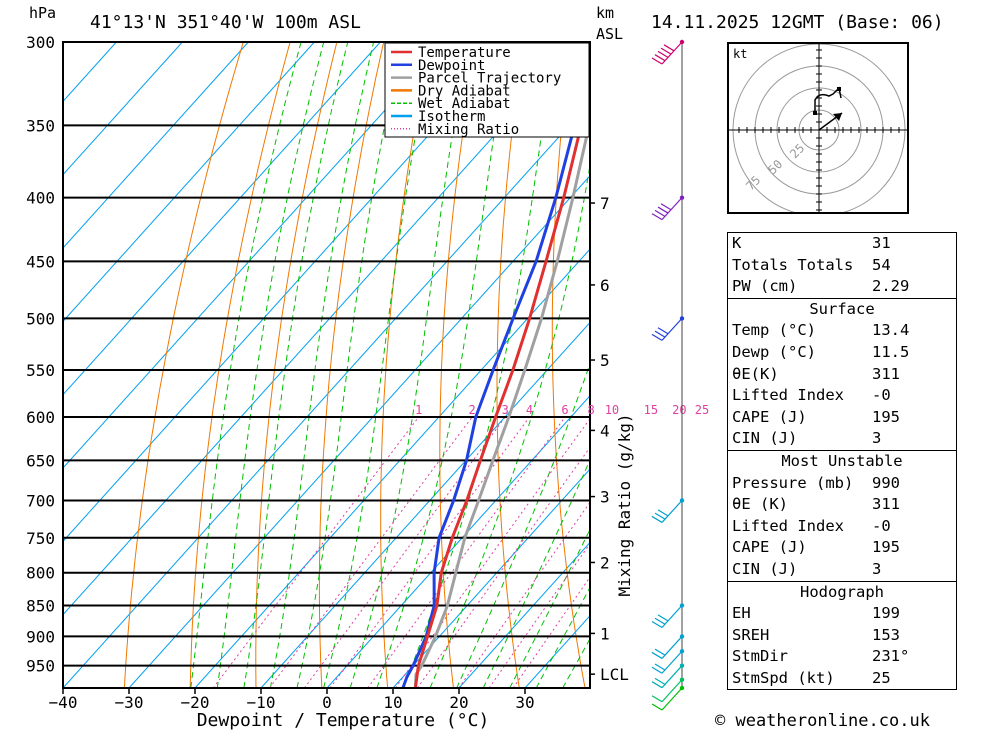 This screenshot has width=1000, height=733. I want to click on stat-value: 3, so click(877, 438).